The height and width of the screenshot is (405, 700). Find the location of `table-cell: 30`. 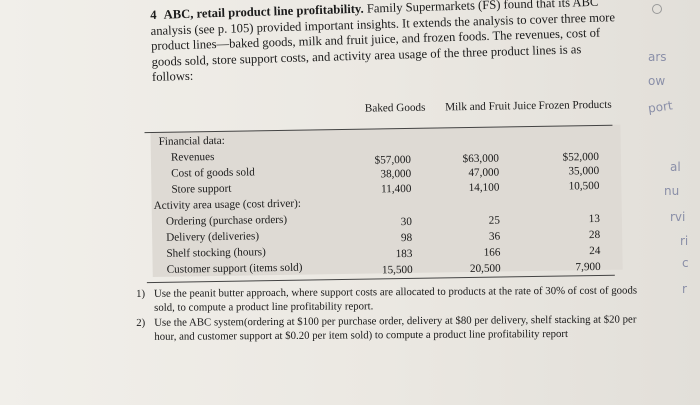

table-cell: 30 is located at coordinates (406, 222).